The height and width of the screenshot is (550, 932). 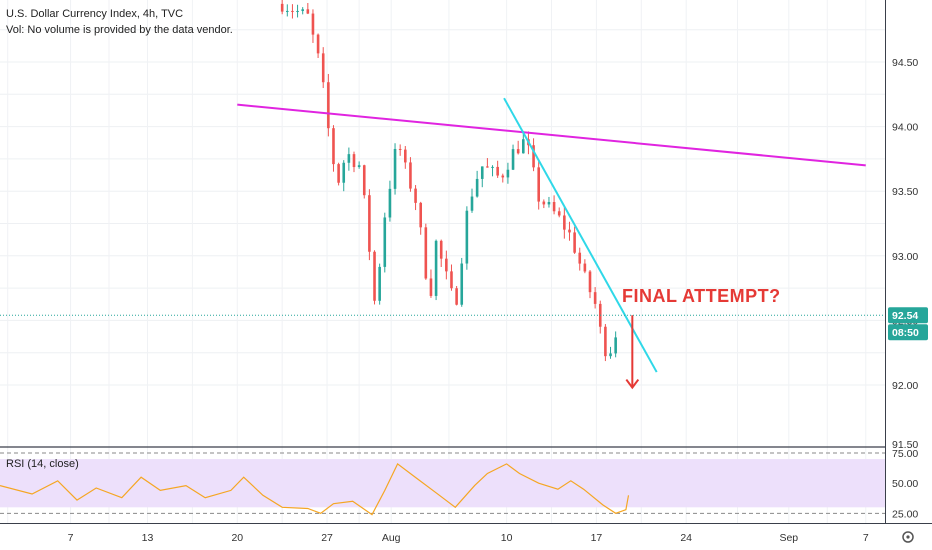 What do you see at coordinates (632, 384) in the screenshot?
I see `down-arrow-head` at bounding box center [632, 384].